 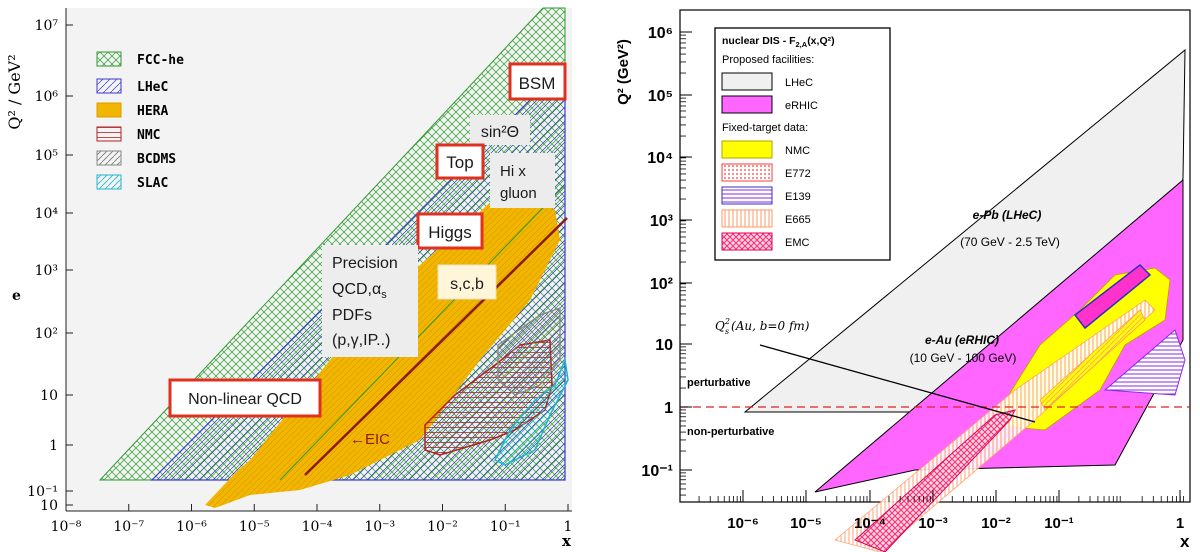 What do you see at coordinates (935, 480) in the screenshot?
I see `emc-region` at bounding box center [935, 480].